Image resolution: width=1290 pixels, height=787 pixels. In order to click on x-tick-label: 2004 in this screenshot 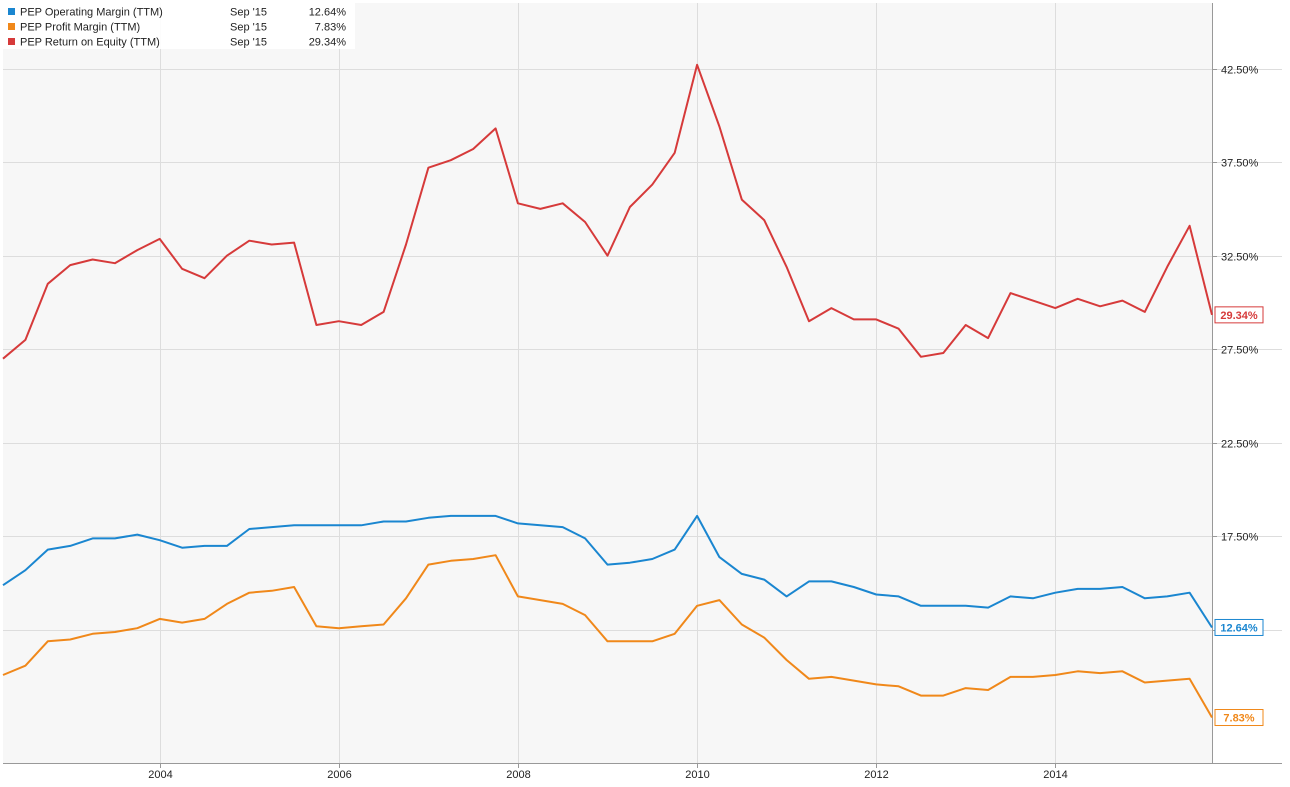, I will do `click(160, 775)`.